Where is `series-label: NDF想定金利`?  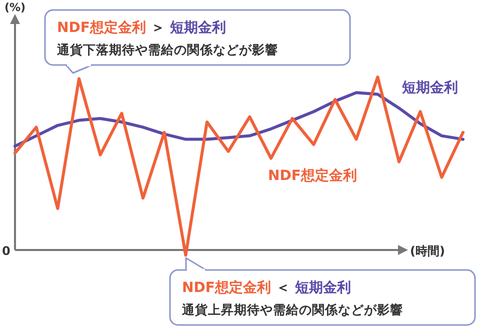 series-label: NDF想定金利 is located at coordinates (312, 175).